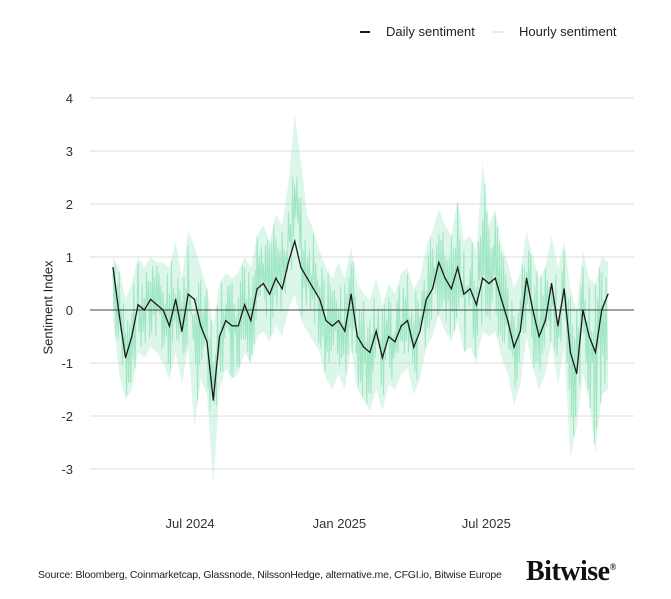 Image resolution: width=671 pixels, height=599 pixels. What do you see at coordinates (340, 523) in the screenshot?
I see `x-tick-label: Jan 2025` at bounding box center [340, 523].